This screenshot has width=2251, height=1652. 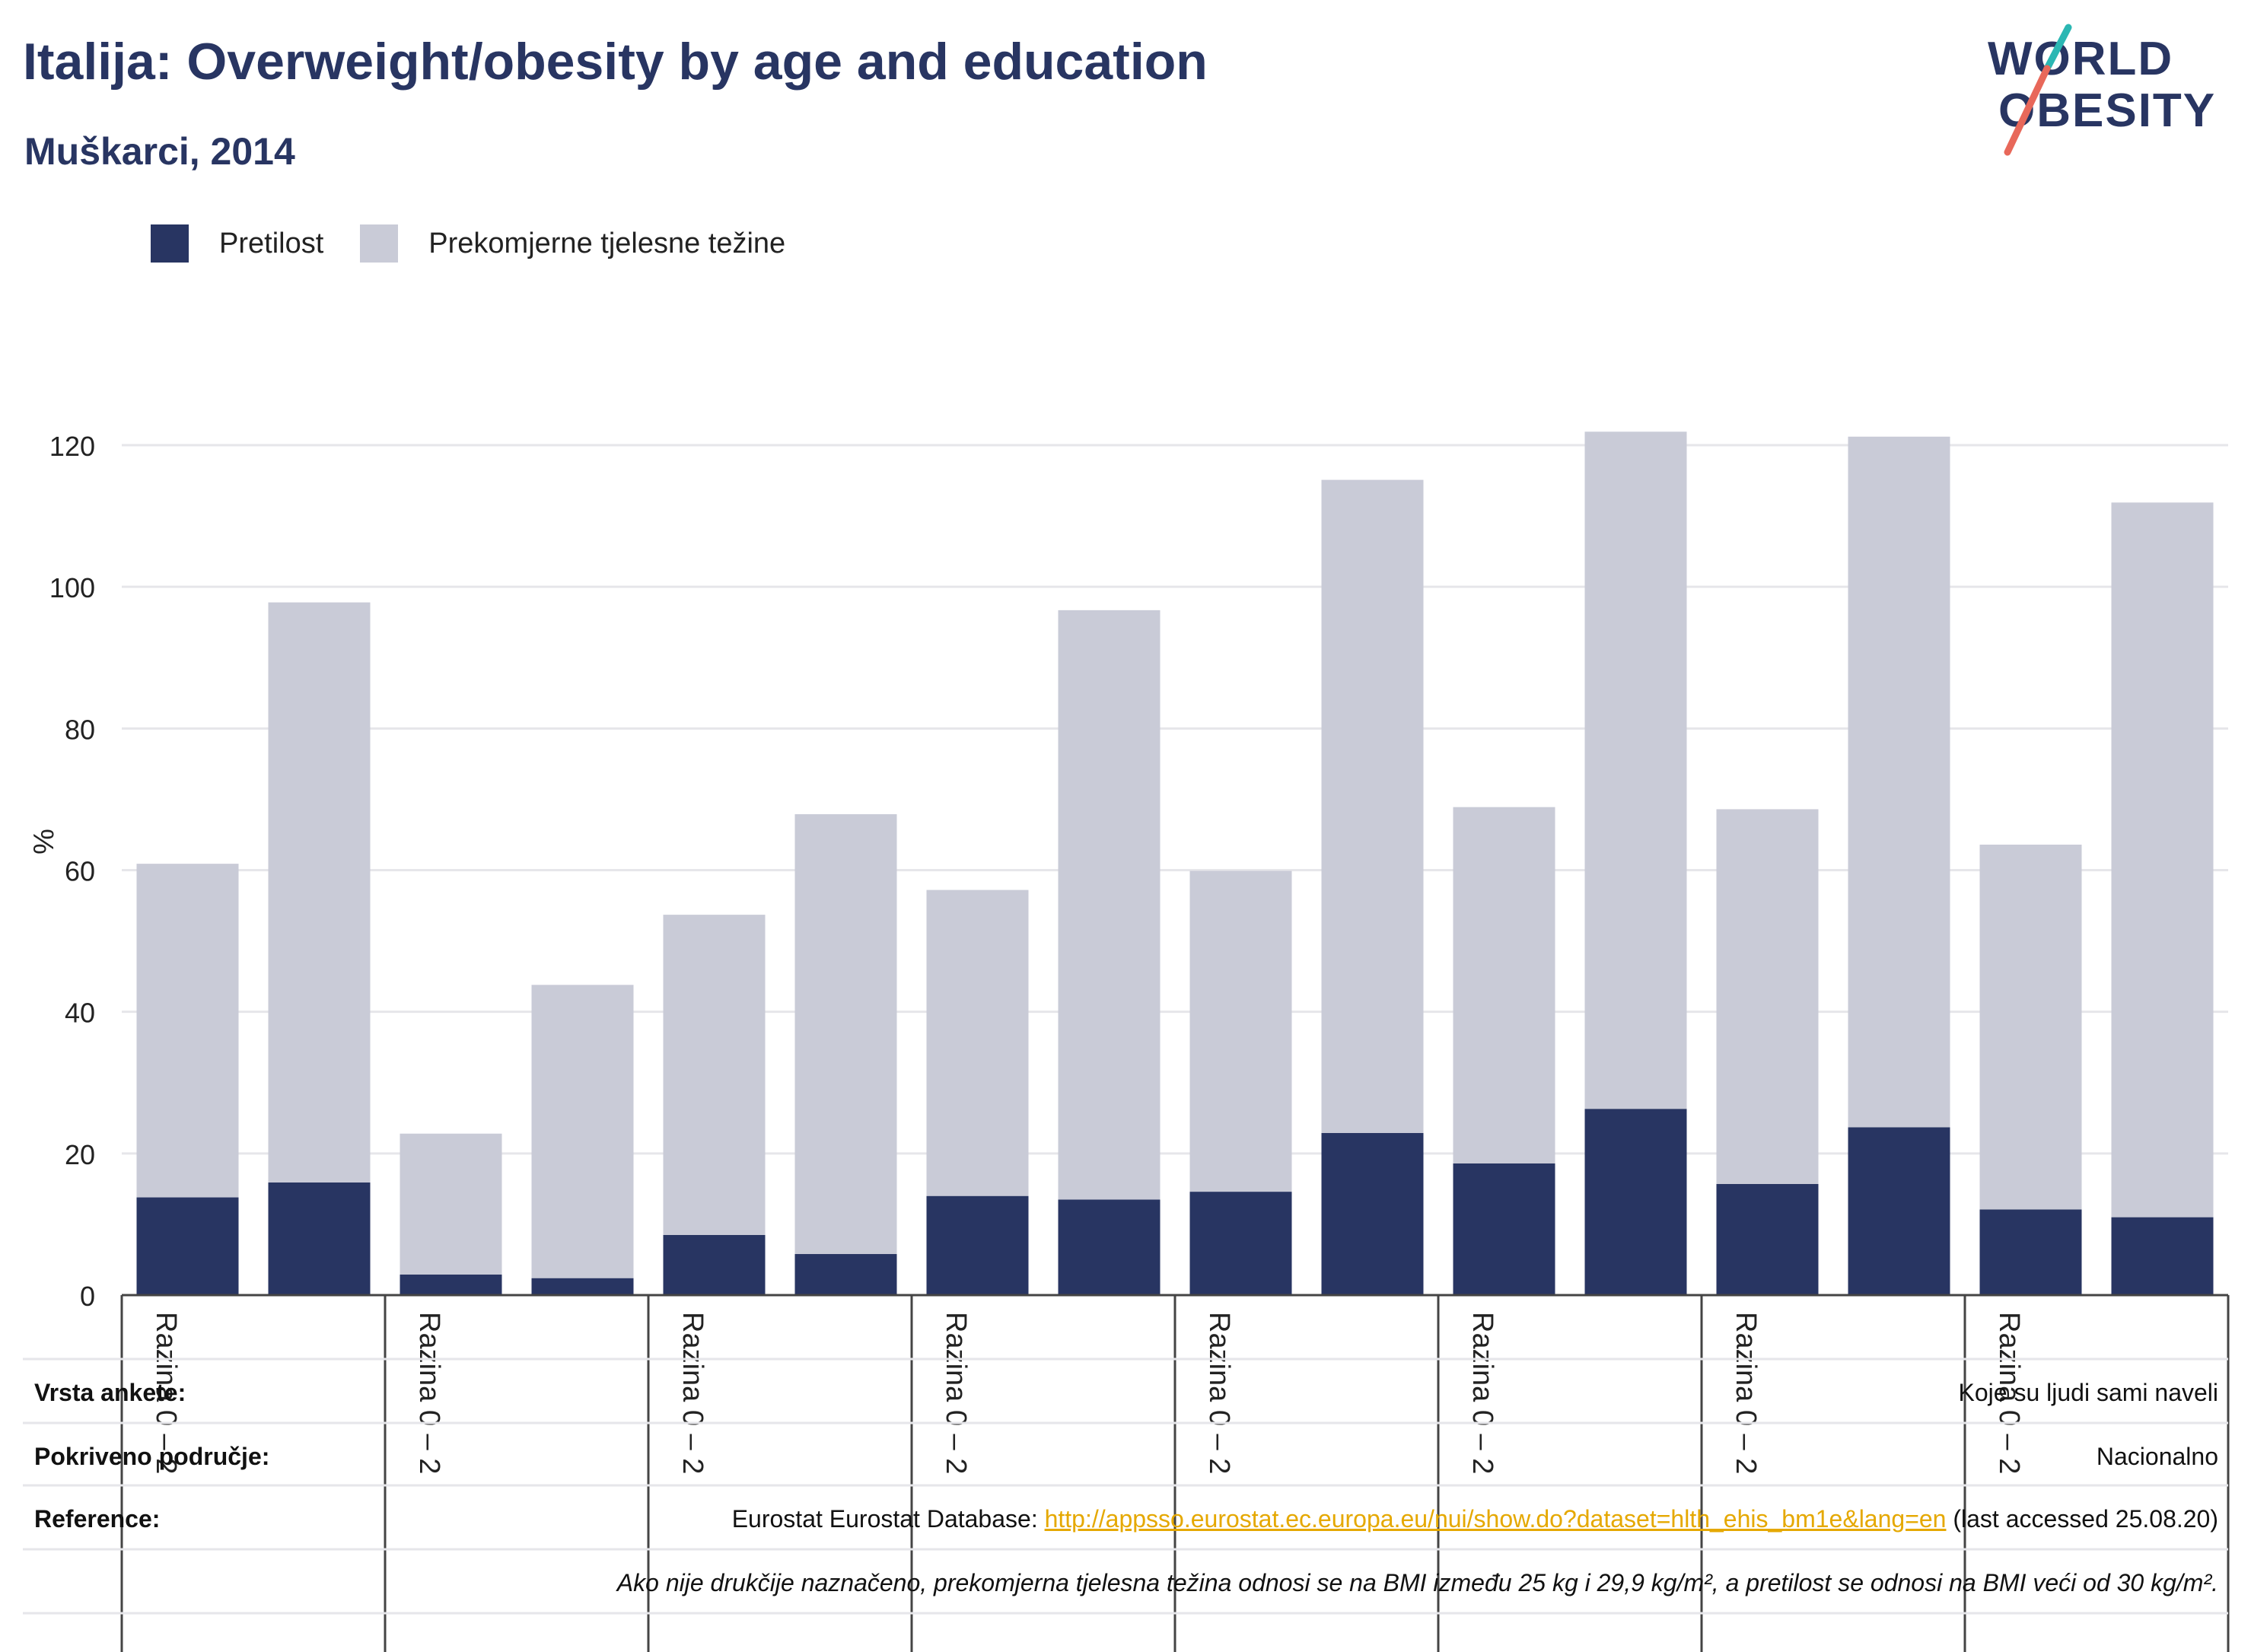 What do you see at coordinates (2082, 1519) in the screenshot?
I see `reference-suffix: (last accessed 25.08.20)` at bounding box center [2082, 1519].